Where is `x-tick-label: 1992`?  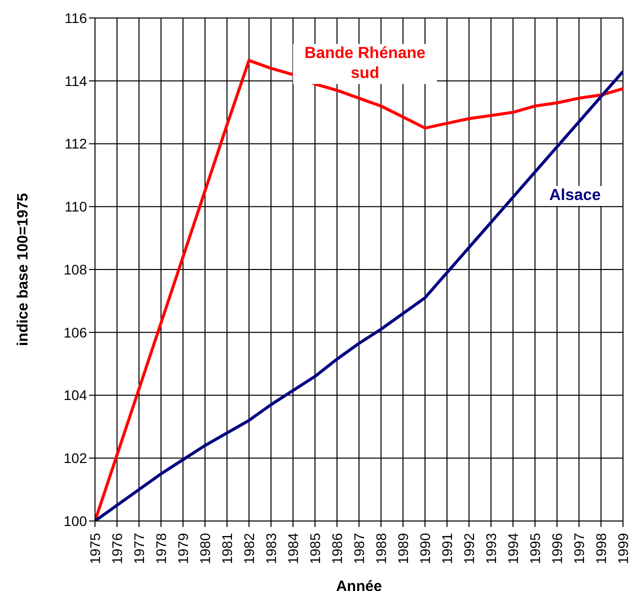 x-tick-label: 1992 is located at coordinates (469, 548).